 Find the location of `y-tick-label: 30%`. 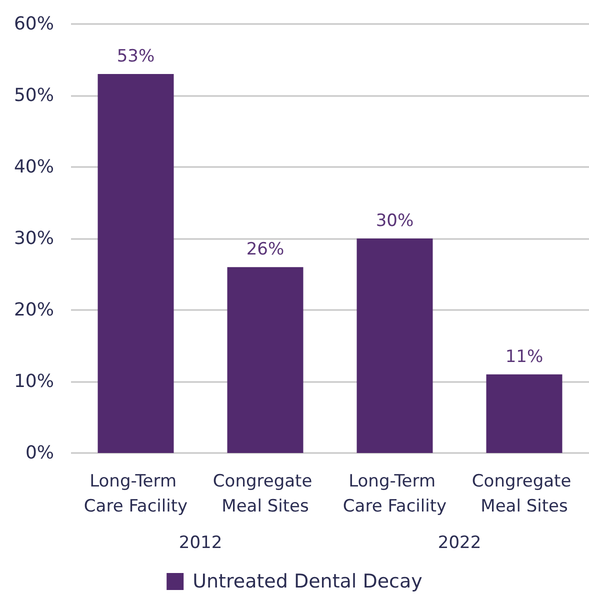

y-tick-label: 30% is located at coordinates (34, 238).